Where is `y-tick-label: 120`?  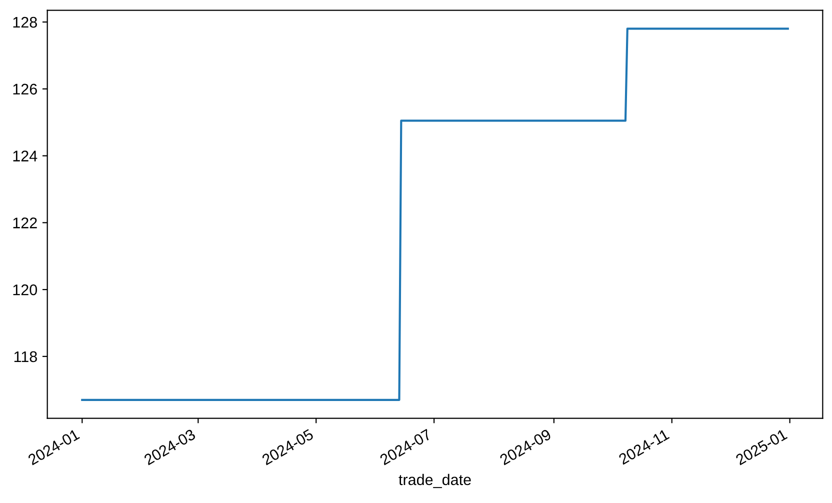 y-tick-label: 120 is located at coordinates (25, 290).